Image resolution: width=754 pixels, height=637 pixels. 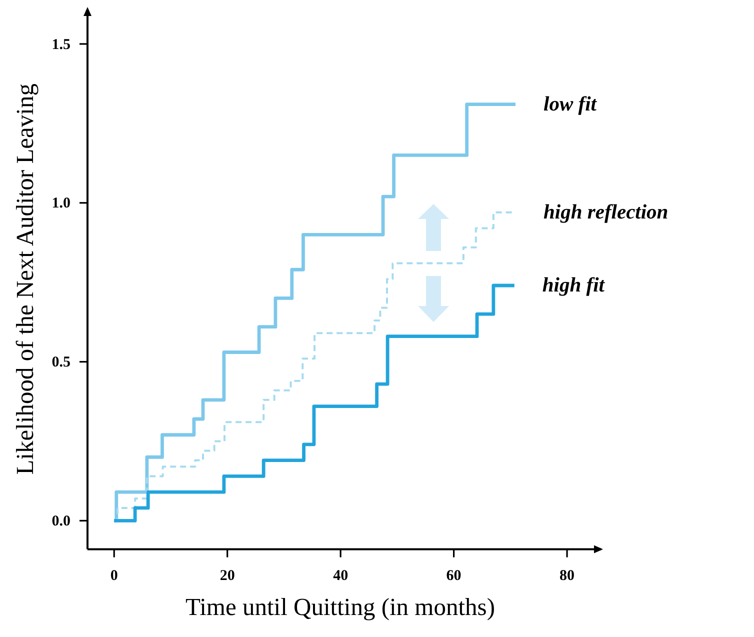 What do you see at coordinates (567, 576) in the screenshot?
I see `x-tick-label: 80` at bounding box center [567, 576].